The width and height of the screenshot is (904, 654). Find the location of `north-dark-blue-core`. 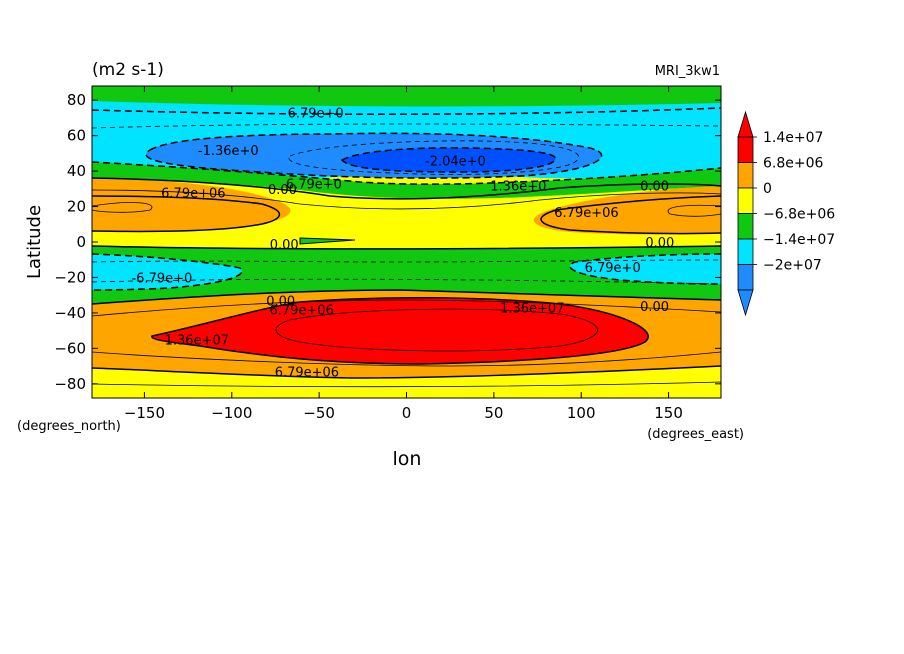

north-dark-blue-core is located at coordinates (449, 159).